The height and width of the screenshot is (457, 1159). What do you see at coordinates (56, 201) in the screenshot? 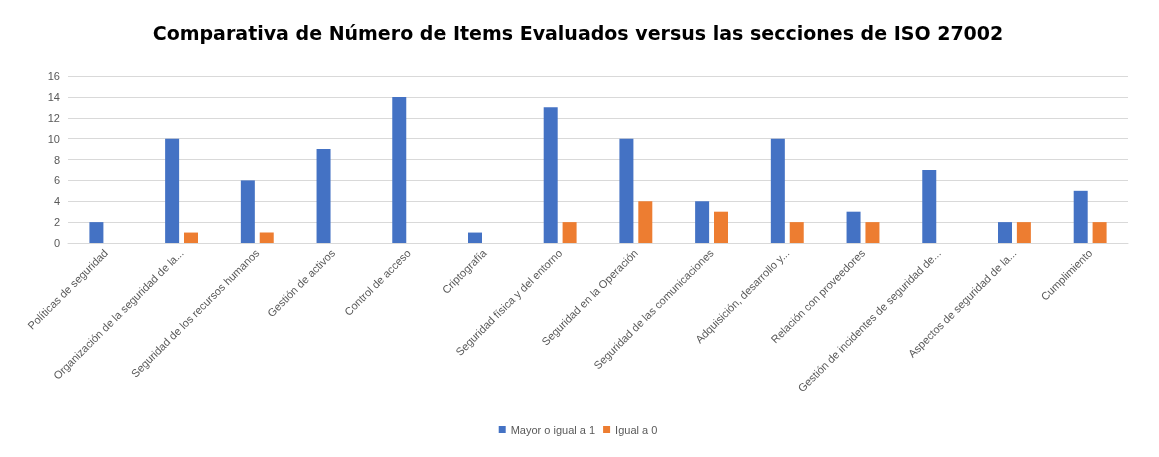
I see `y-tick-label: 4` at bounding box center [56, 201].